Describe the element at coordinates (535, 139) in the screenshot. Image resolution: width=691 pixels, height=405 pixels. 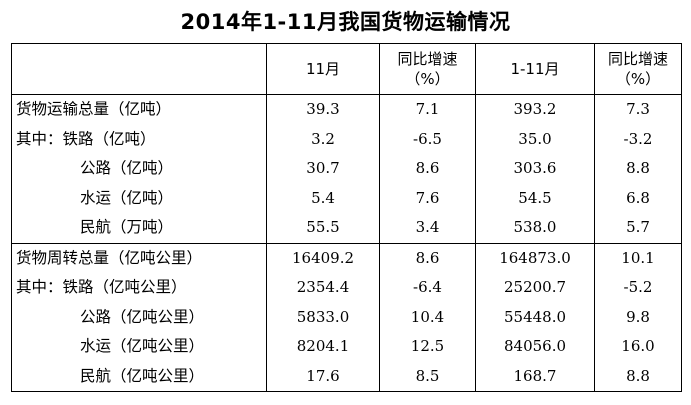
I see `cell-ytd: 35.0` at that location.